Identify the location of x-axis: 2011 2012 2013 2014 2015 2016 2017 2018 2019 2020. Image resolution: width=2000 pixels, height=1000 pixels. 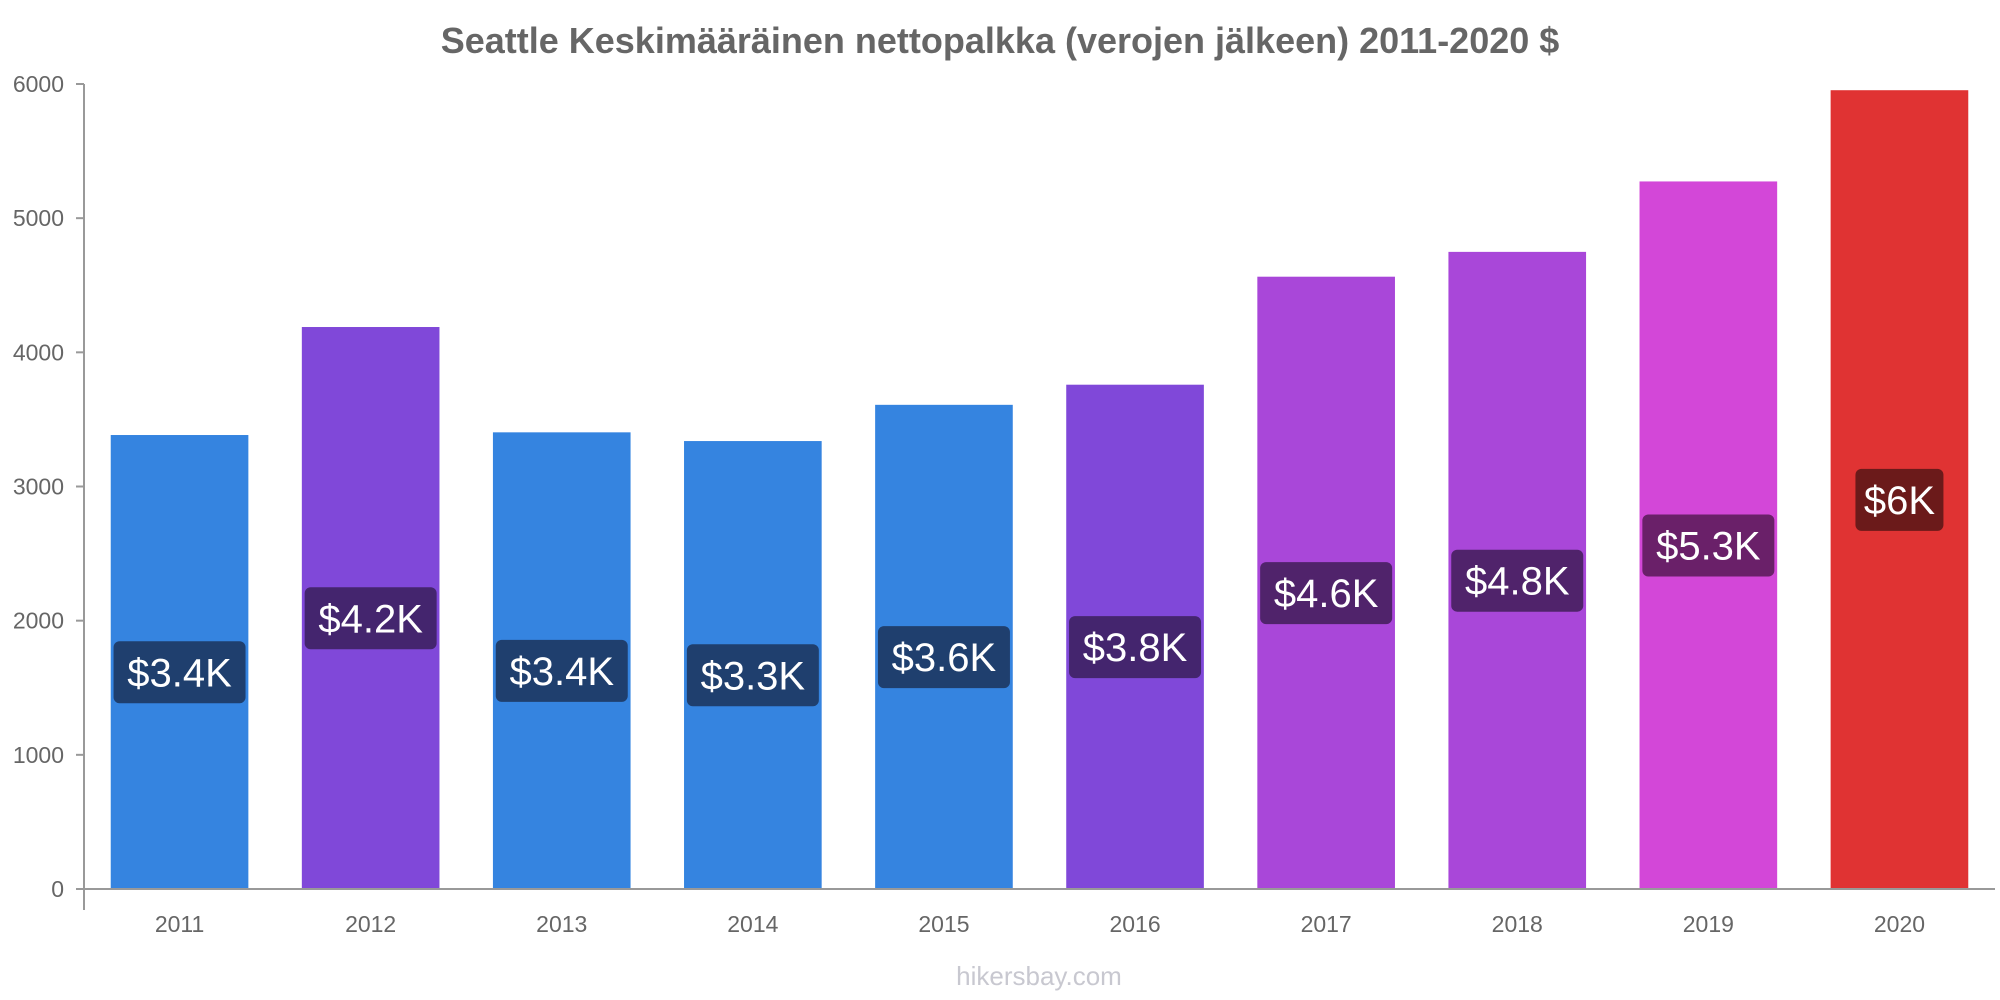
(1039, 912).